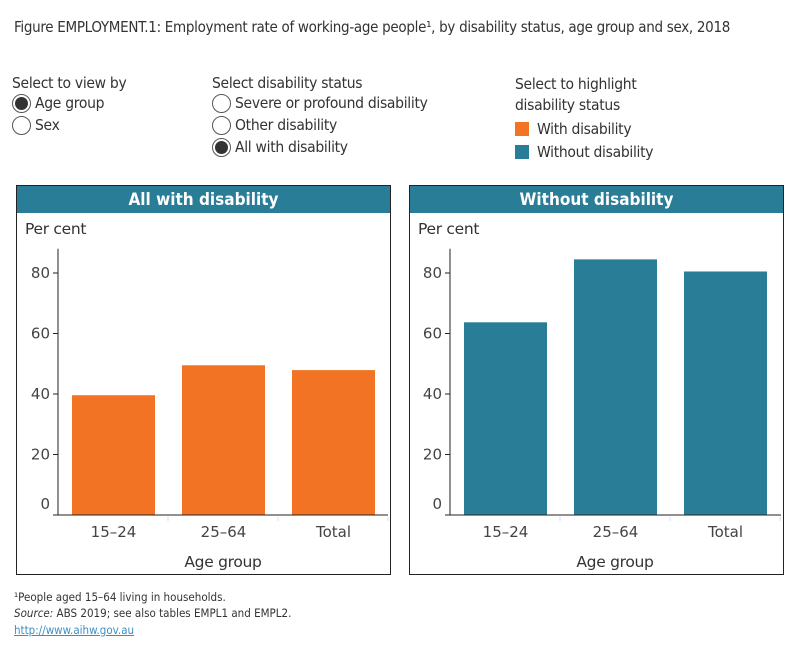 The width and height of the screenshot is (800, 650). I want to click on legend-items: With disability Without disability, so click(584, 140).